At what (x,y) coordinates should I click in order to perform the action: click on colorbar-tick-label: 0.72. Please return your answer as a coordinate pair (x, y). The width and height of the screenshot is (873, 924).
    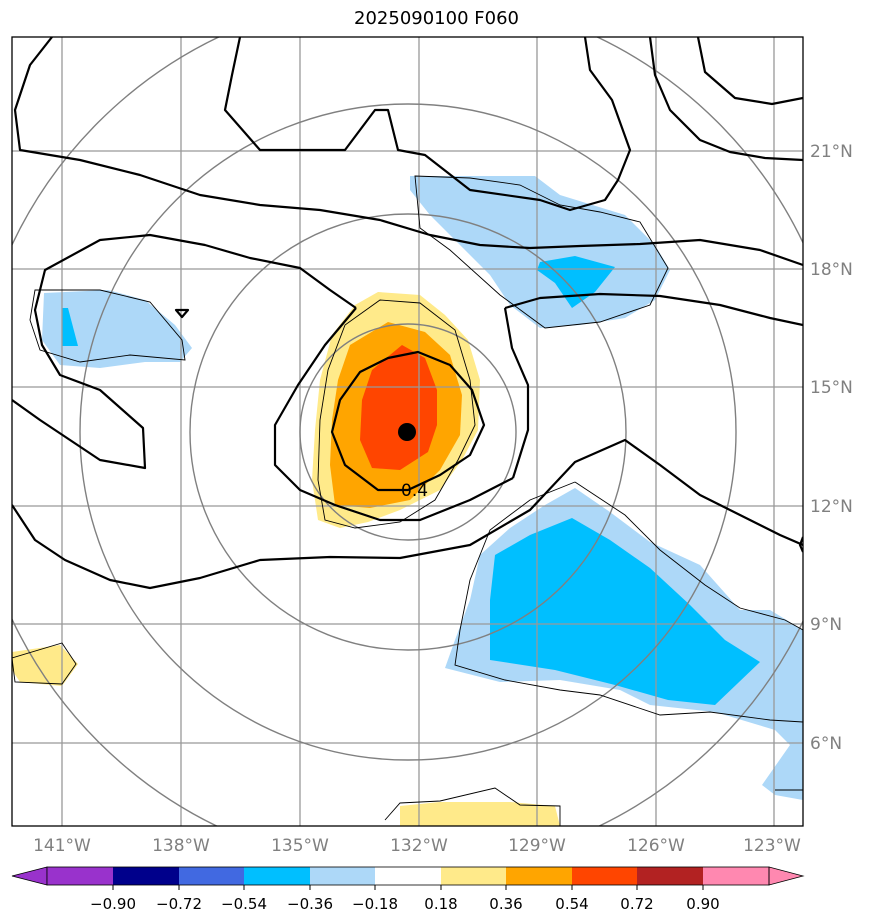
    Looking at the image, I should click on (636, 904).